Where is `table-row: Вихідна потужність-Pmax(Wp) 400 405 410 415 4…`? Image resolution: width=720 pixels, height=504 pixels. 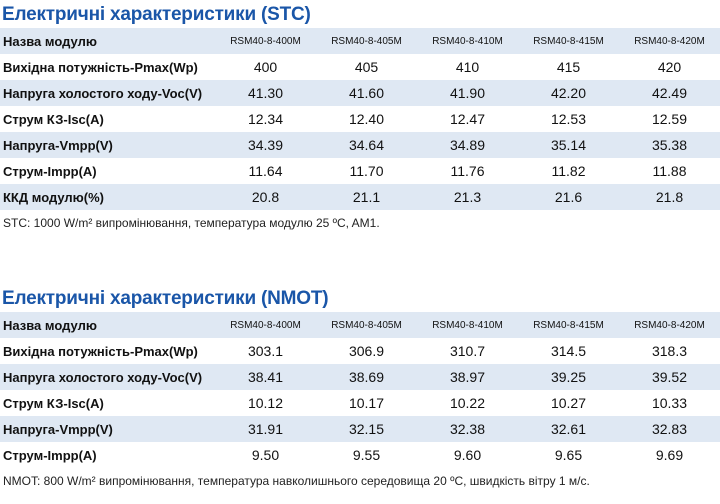 table-row: Вихідна потужність-Pmax(Wp) 400 405 410 415 4… is located at coordinates (360, 67).